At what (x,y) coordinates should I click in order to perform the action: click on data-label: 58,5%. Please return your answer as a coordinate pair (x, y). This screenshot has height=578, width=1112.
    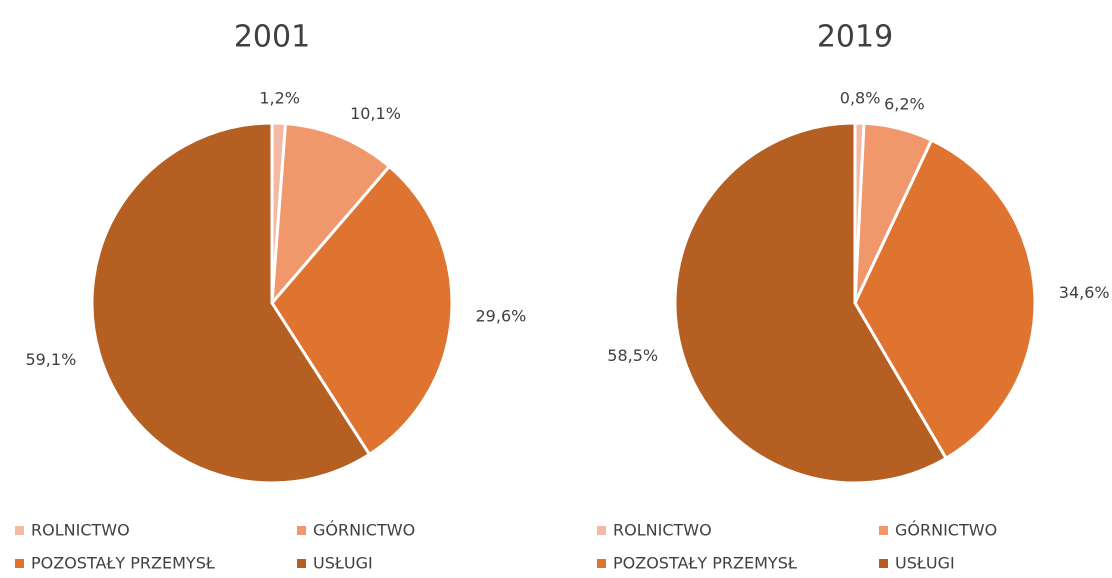
    Looking at the image, I should click on (632, 355).